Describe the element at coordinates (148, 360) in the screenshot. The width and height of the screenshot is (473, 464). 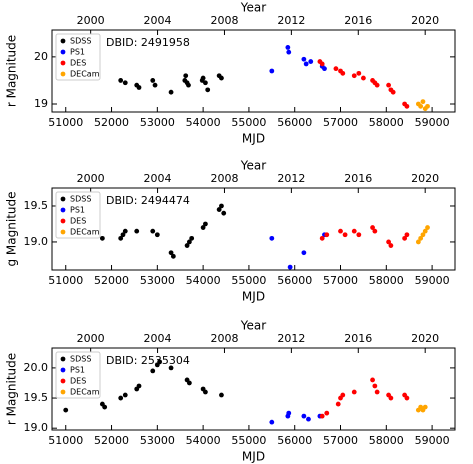
I see `annotation: DBID: 2535304` at that location.